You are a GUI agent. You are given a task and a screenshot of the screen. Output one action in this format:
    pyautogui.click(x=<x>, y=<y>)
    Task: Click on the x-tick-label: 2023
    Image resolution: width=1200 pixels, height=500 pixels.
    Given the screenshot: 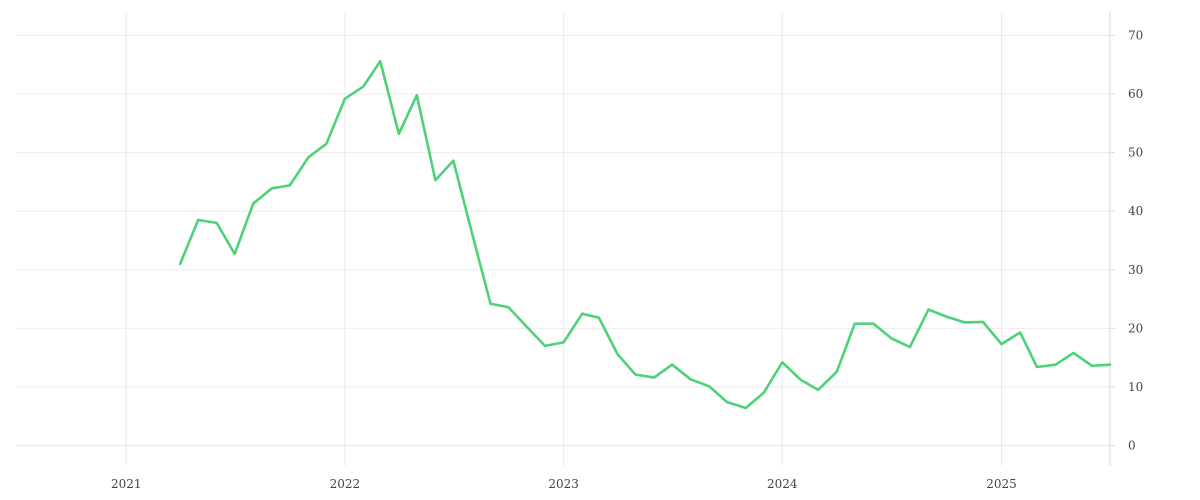 What is the action you would take?
    pyautogui.click(x=563, y=484)
    